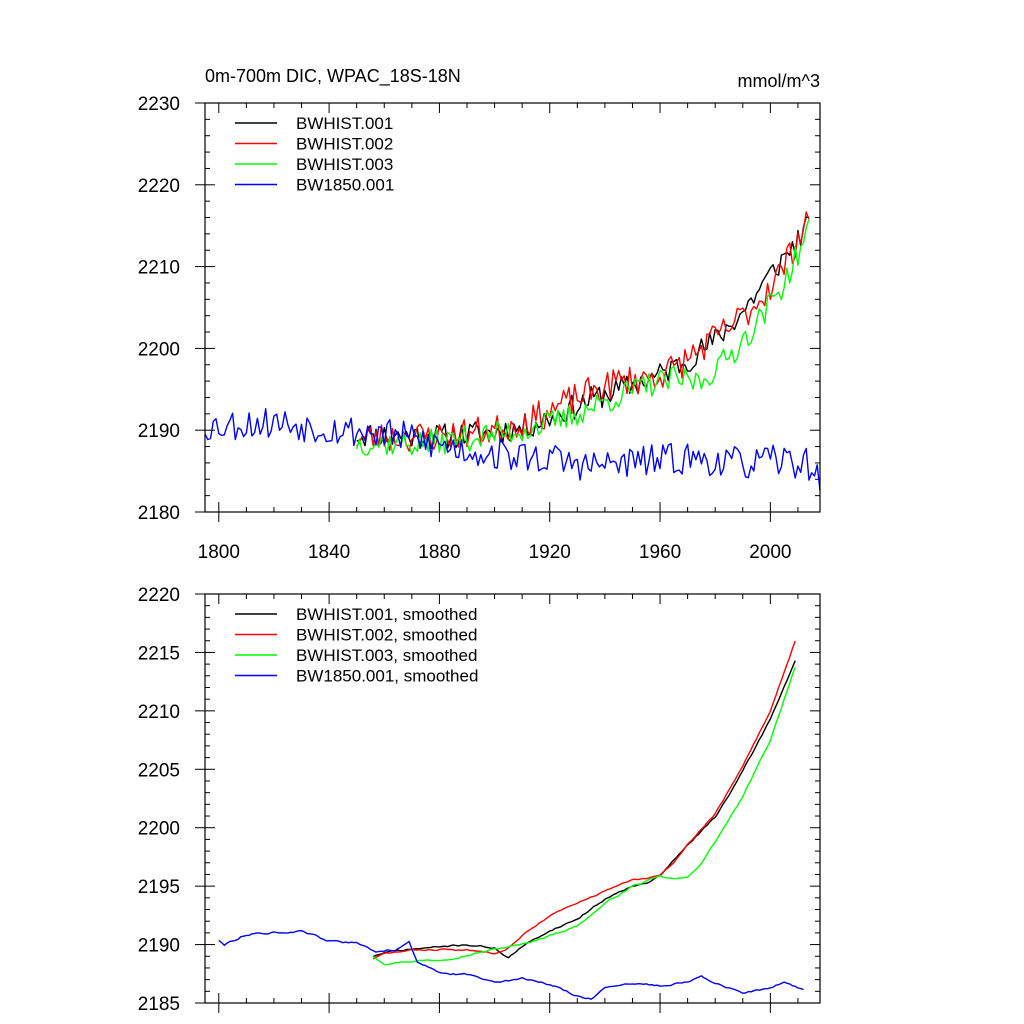 The image size is (1024, 1024). I want to click on legend-label: BWHIST.003, so click(344, 164).